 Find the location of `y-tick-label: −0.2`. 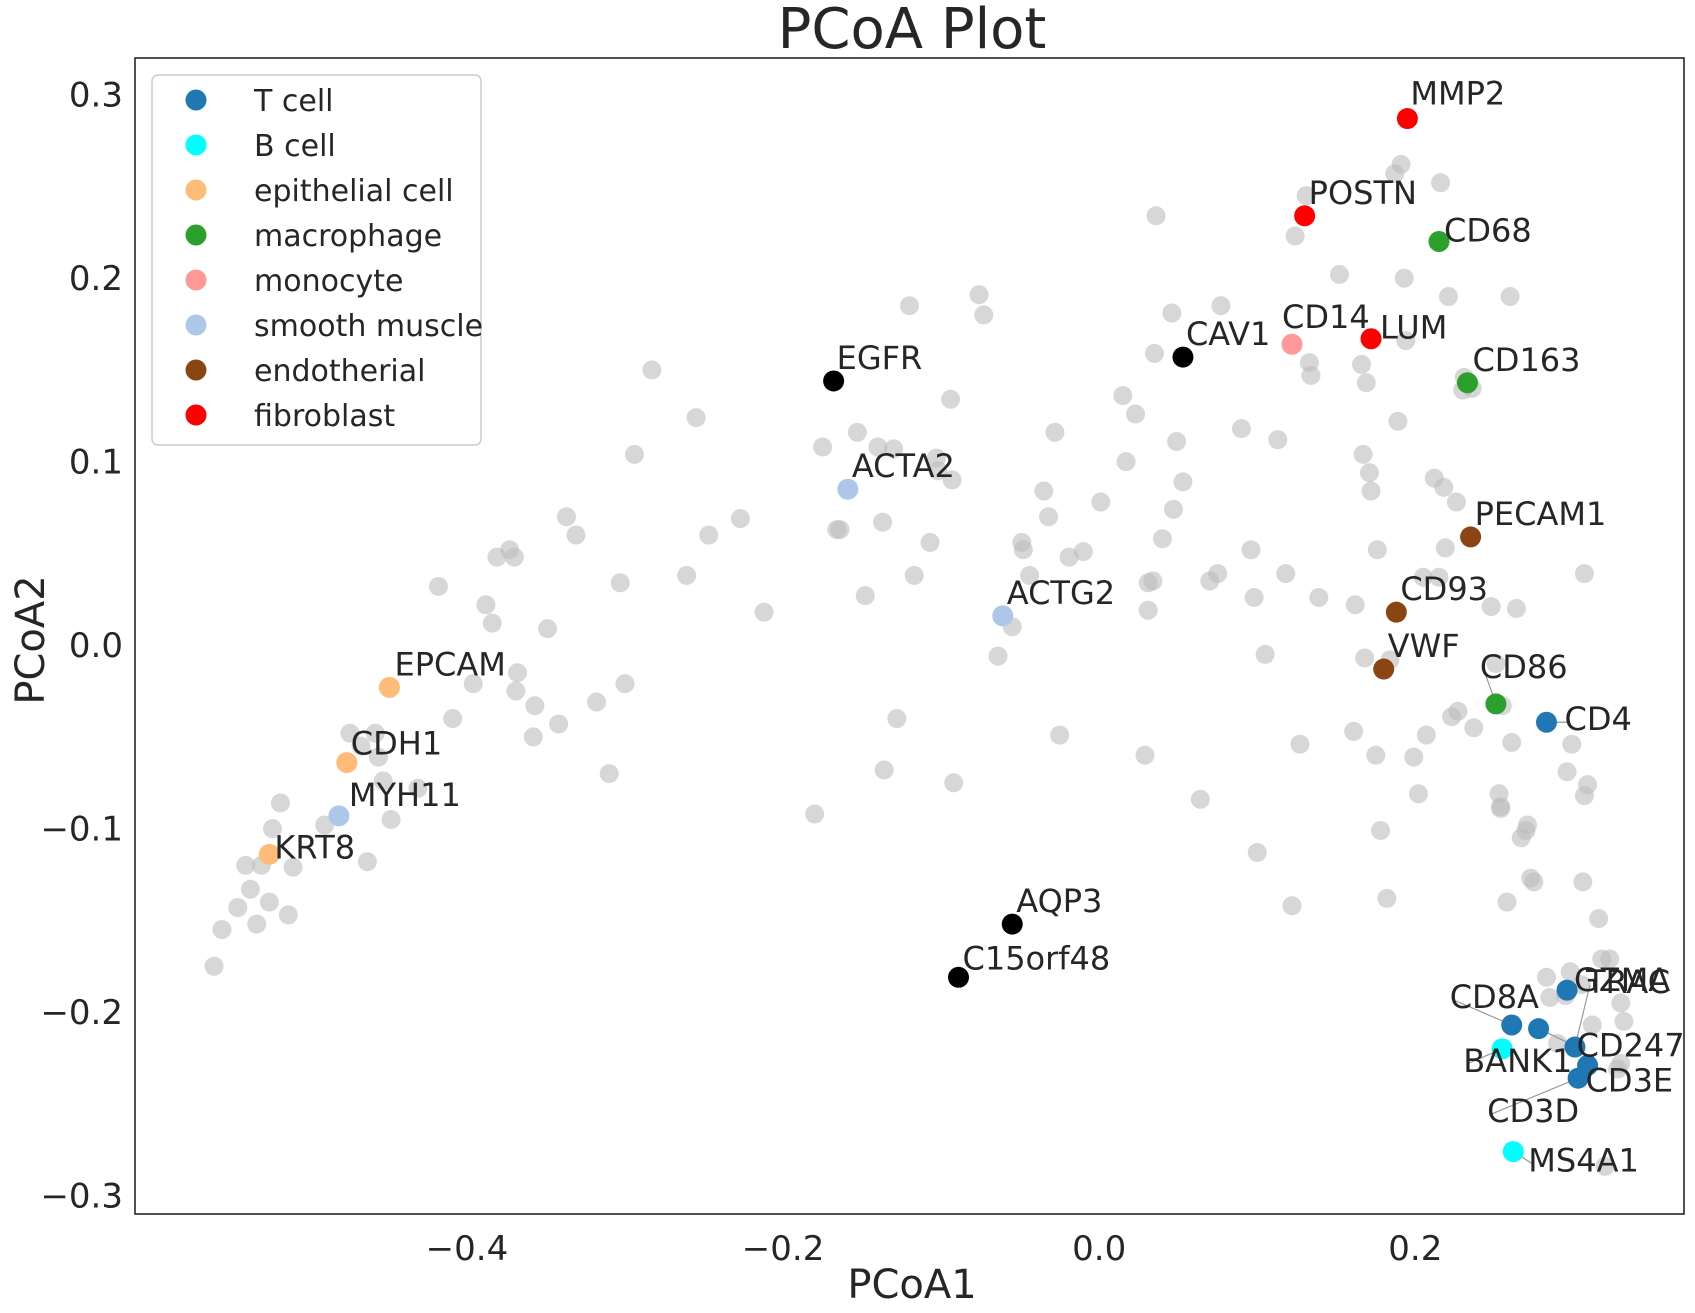

y-tick-label: −0.2 is located at coordinates (81, 1013).